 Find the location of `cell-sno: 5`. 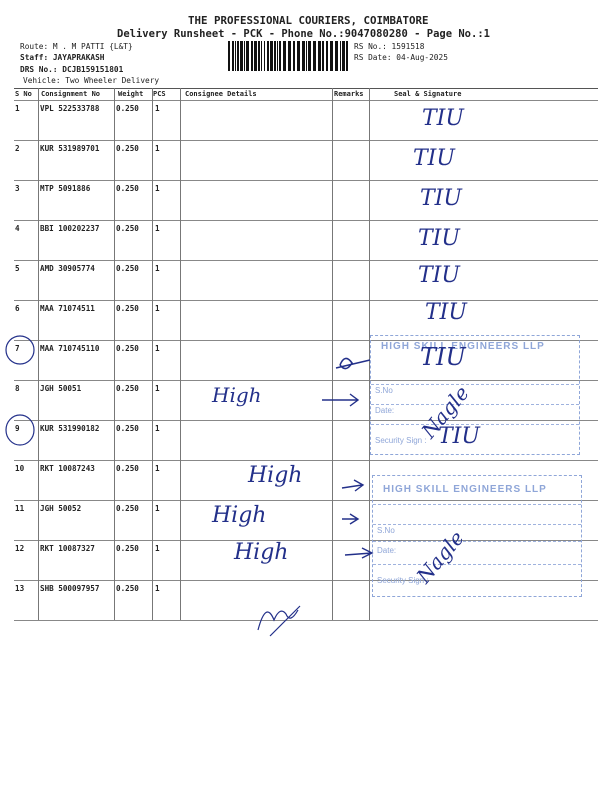

cell-sno: 5 is located at coordinates (17, 268).